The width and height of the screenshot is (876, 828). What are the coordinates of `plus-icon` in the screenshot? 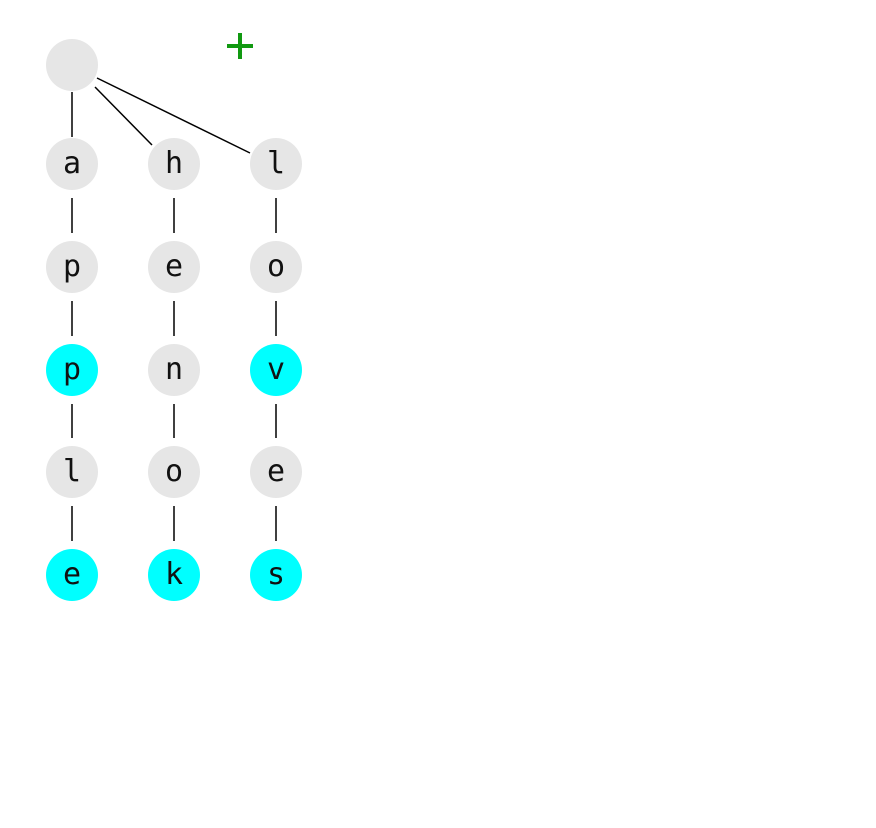 It's located at (240, 46).